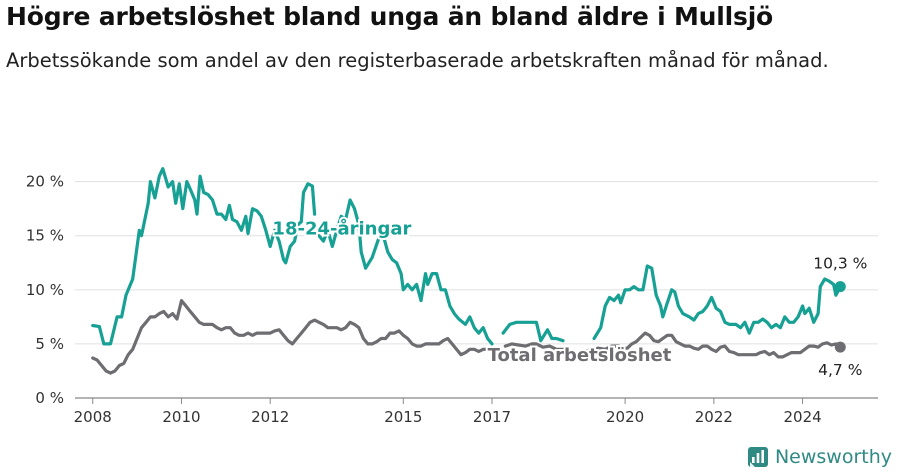 Image resolution: width=900 pixels, height=474 pixels. What do you see at coordinates (49, 344) in the screenshot?
I see `y-tick-label: 5 %` at bounding box center [49, 344].